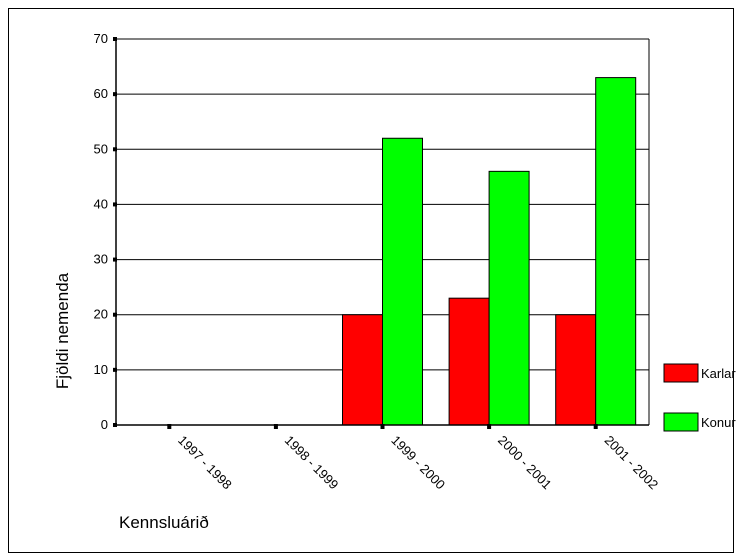  What do you see at coordinates (718, 422) in the screenshot?
I see `legend-label: Konur` at bounding box center [718, 422].